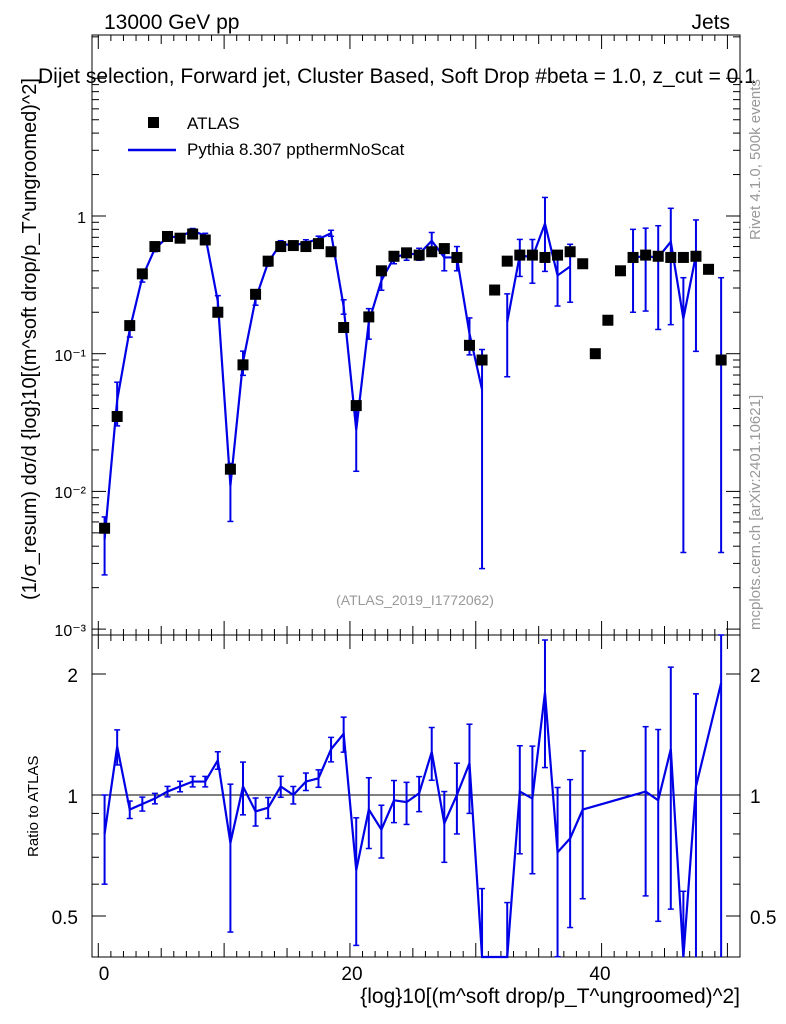 The height and width of the screenshot is (1024, 786). What do you see at coordinates (296, 149) in the screenshot?
I see `legend-mc-label: Pythia 8.307 ppthermNoScat` at bounding box center [296, 149].